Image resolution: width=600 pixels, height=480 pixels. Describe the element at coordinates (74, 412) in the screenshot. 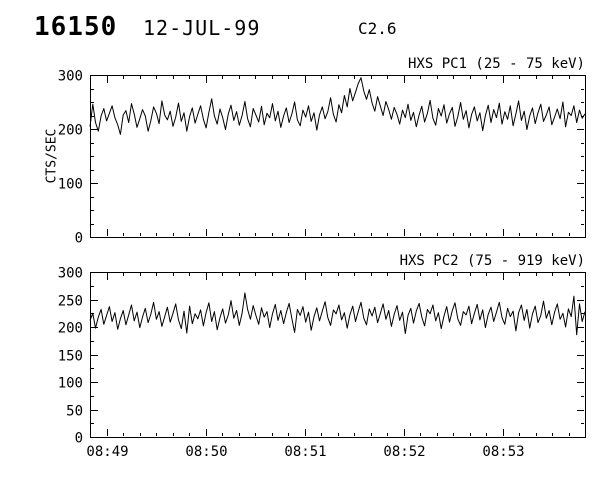

I see `svg-text: 50` at that location.